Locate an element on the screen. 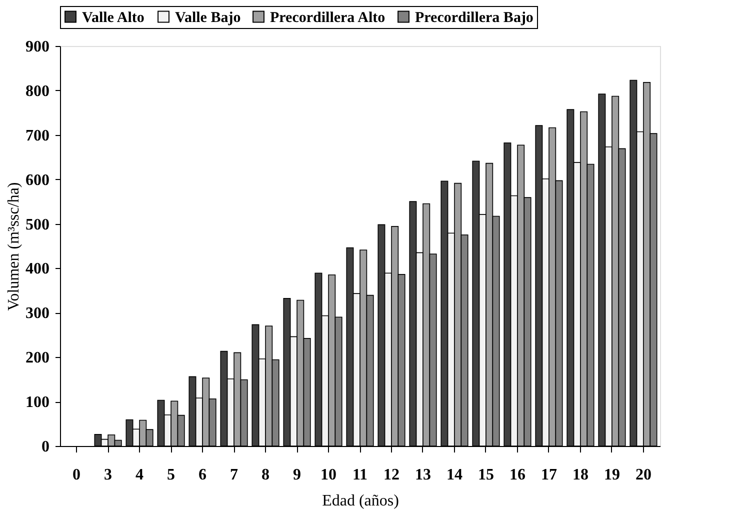 The image size is (734, 529). x-tick-label: 5 is located at coordinates (171, 475).